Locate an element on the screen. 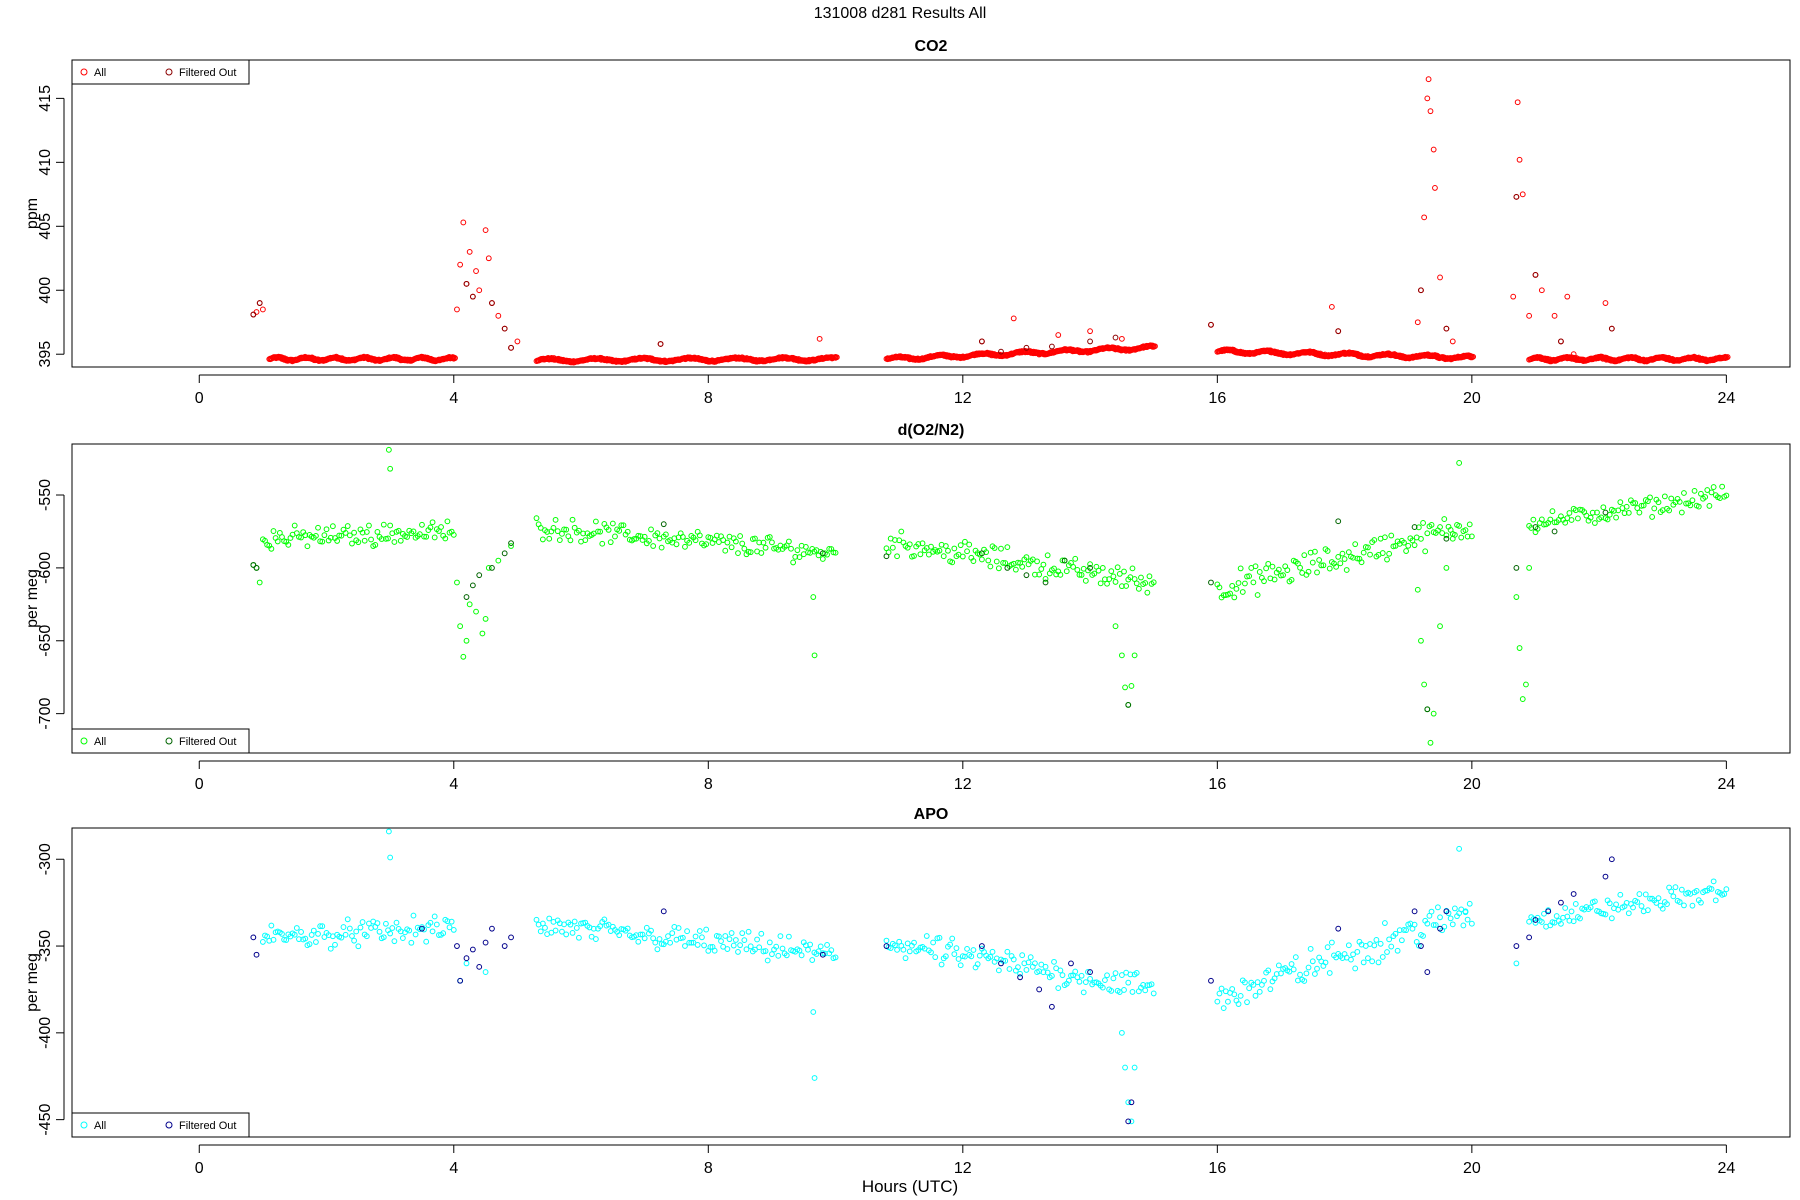 The width and height of the screenshot is (1800, 1200). x-tick-label: 24 is located at coordinates (1726, 1168).